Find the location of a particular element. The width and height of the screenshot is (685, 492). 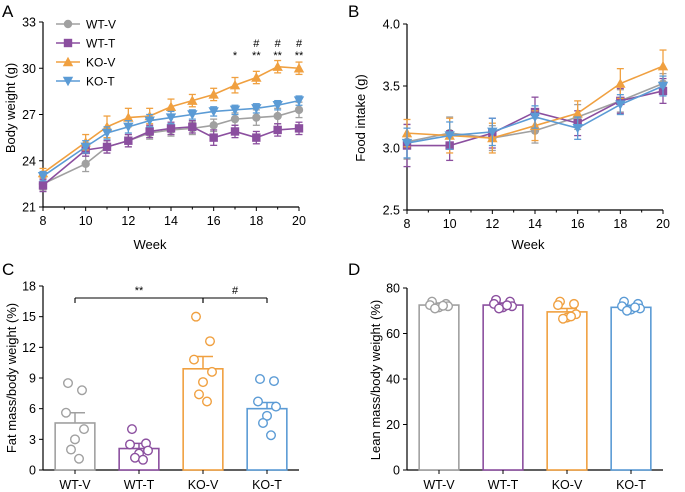

panel-c-xtick-label: WT-T is located at coordinates (139, 485).